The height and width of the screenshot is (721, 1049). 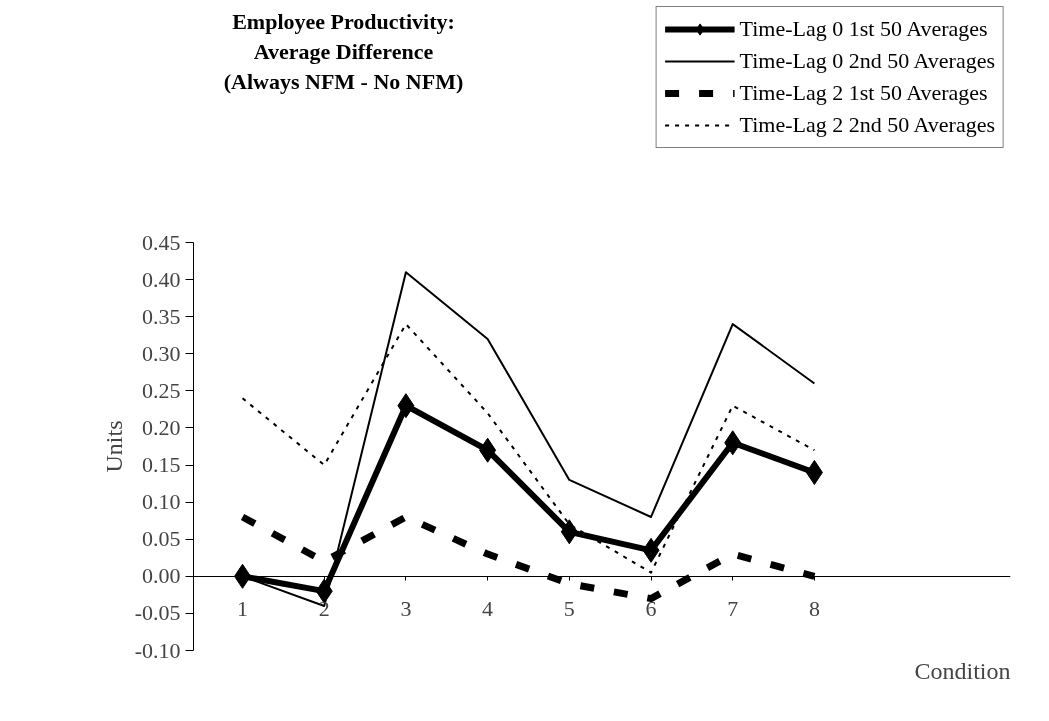 What do you see at coordinates (161, 279) in the screenshot?
I see `y-tick-label: 0.40` at bounding box center [161, 279].